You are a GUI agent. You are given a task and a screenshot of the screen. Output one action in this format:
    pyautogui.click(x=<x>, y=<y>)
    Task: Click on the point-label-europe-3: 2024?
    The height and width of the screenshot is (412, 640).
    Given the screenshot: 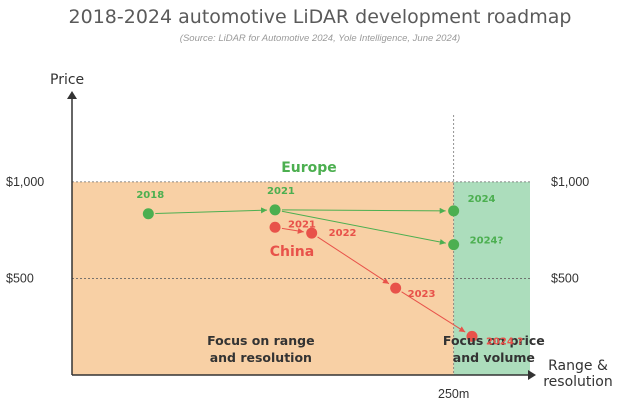 What is the action you would take?
    pyautogui.click(x=487, y=241)
    